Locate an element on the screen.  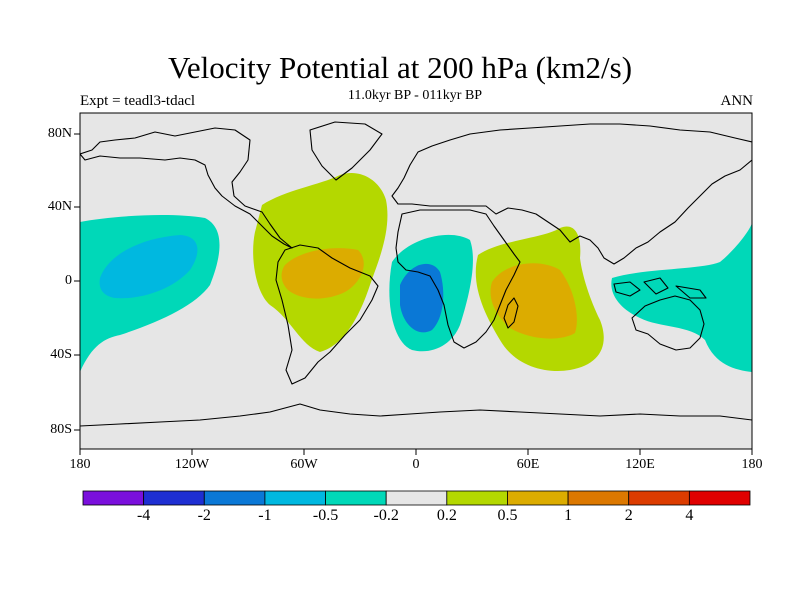
colorbar-label: -0.5 is located at coordinates (325, 515).